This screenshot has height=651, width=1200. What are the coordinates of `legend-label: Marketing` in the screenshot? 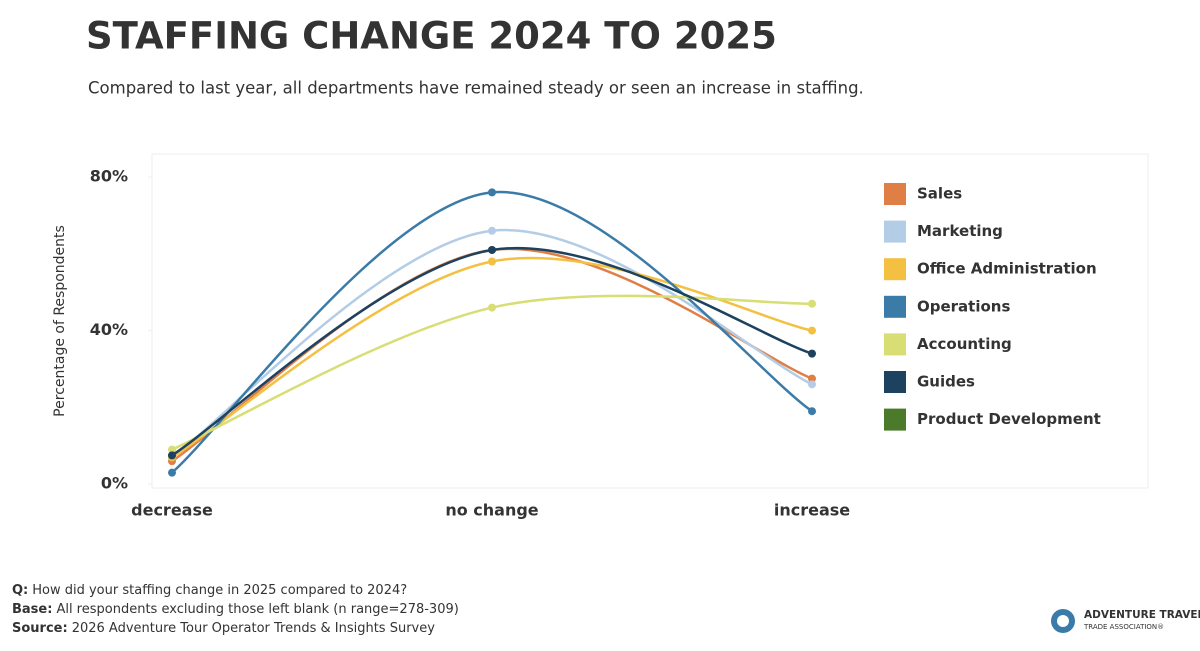 It's located at (960, 231).